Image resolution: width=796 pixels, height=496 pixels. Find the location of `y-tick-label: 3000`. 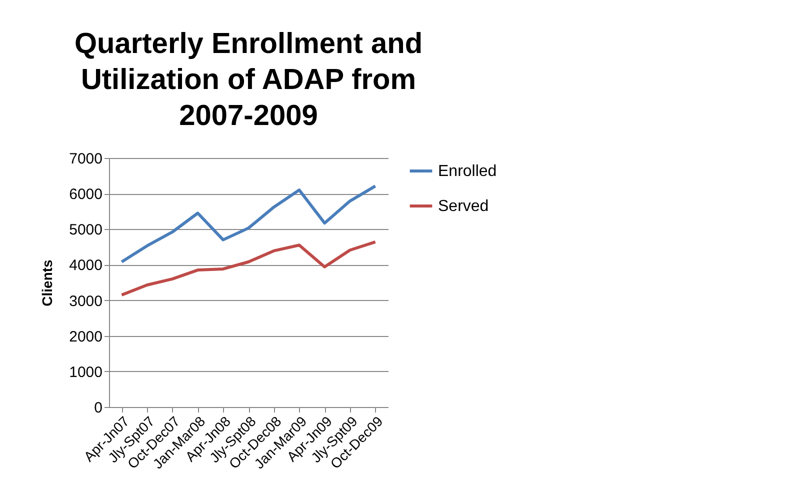

y-tick-label: 3000 is located at coordinates (85, 301).